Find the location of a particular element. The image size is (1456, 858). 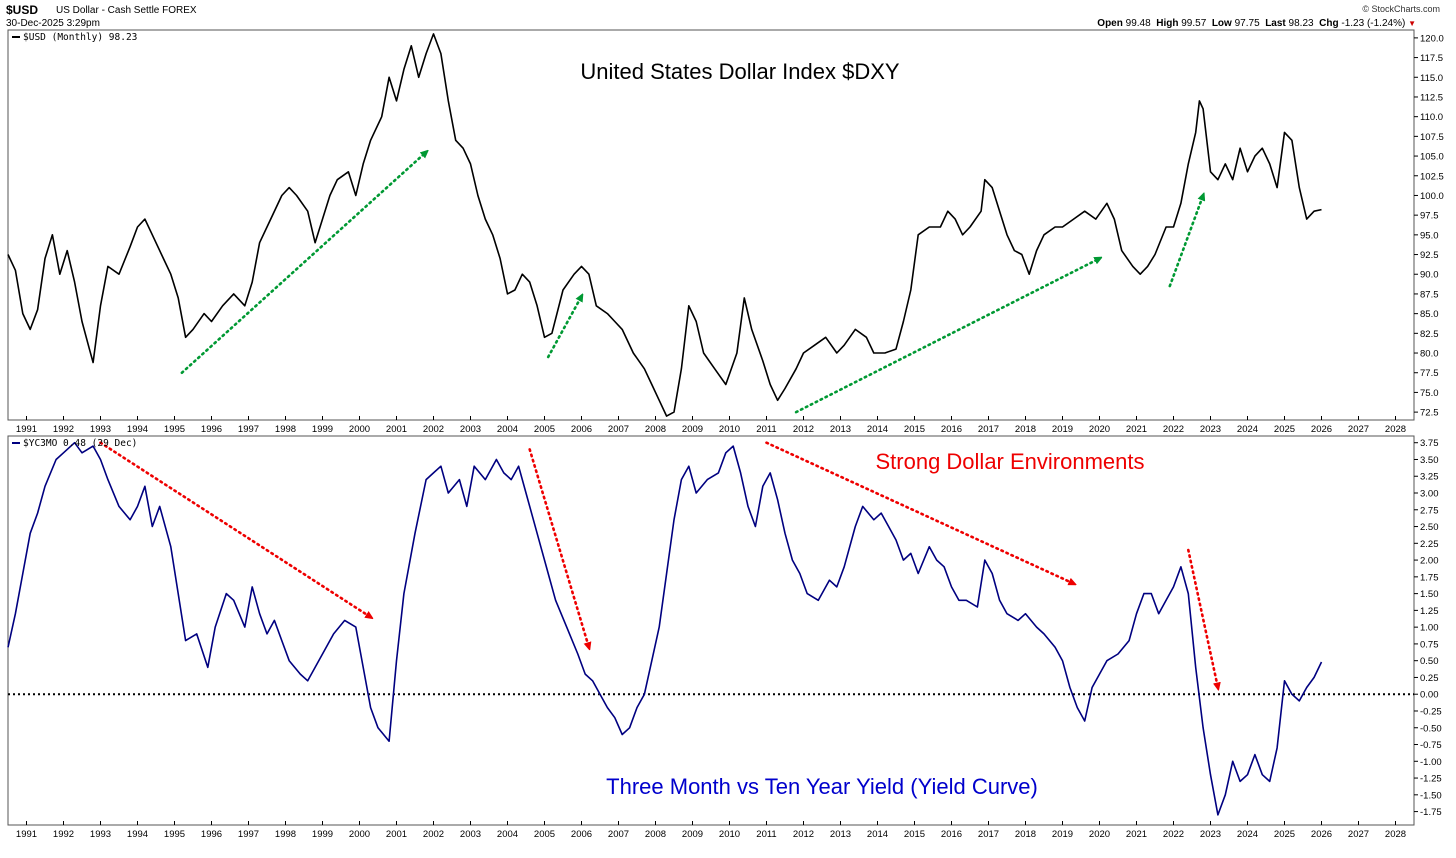

usd-legend-text: $USD (Monthly) 98.23 is located at coordinates (80, 37).